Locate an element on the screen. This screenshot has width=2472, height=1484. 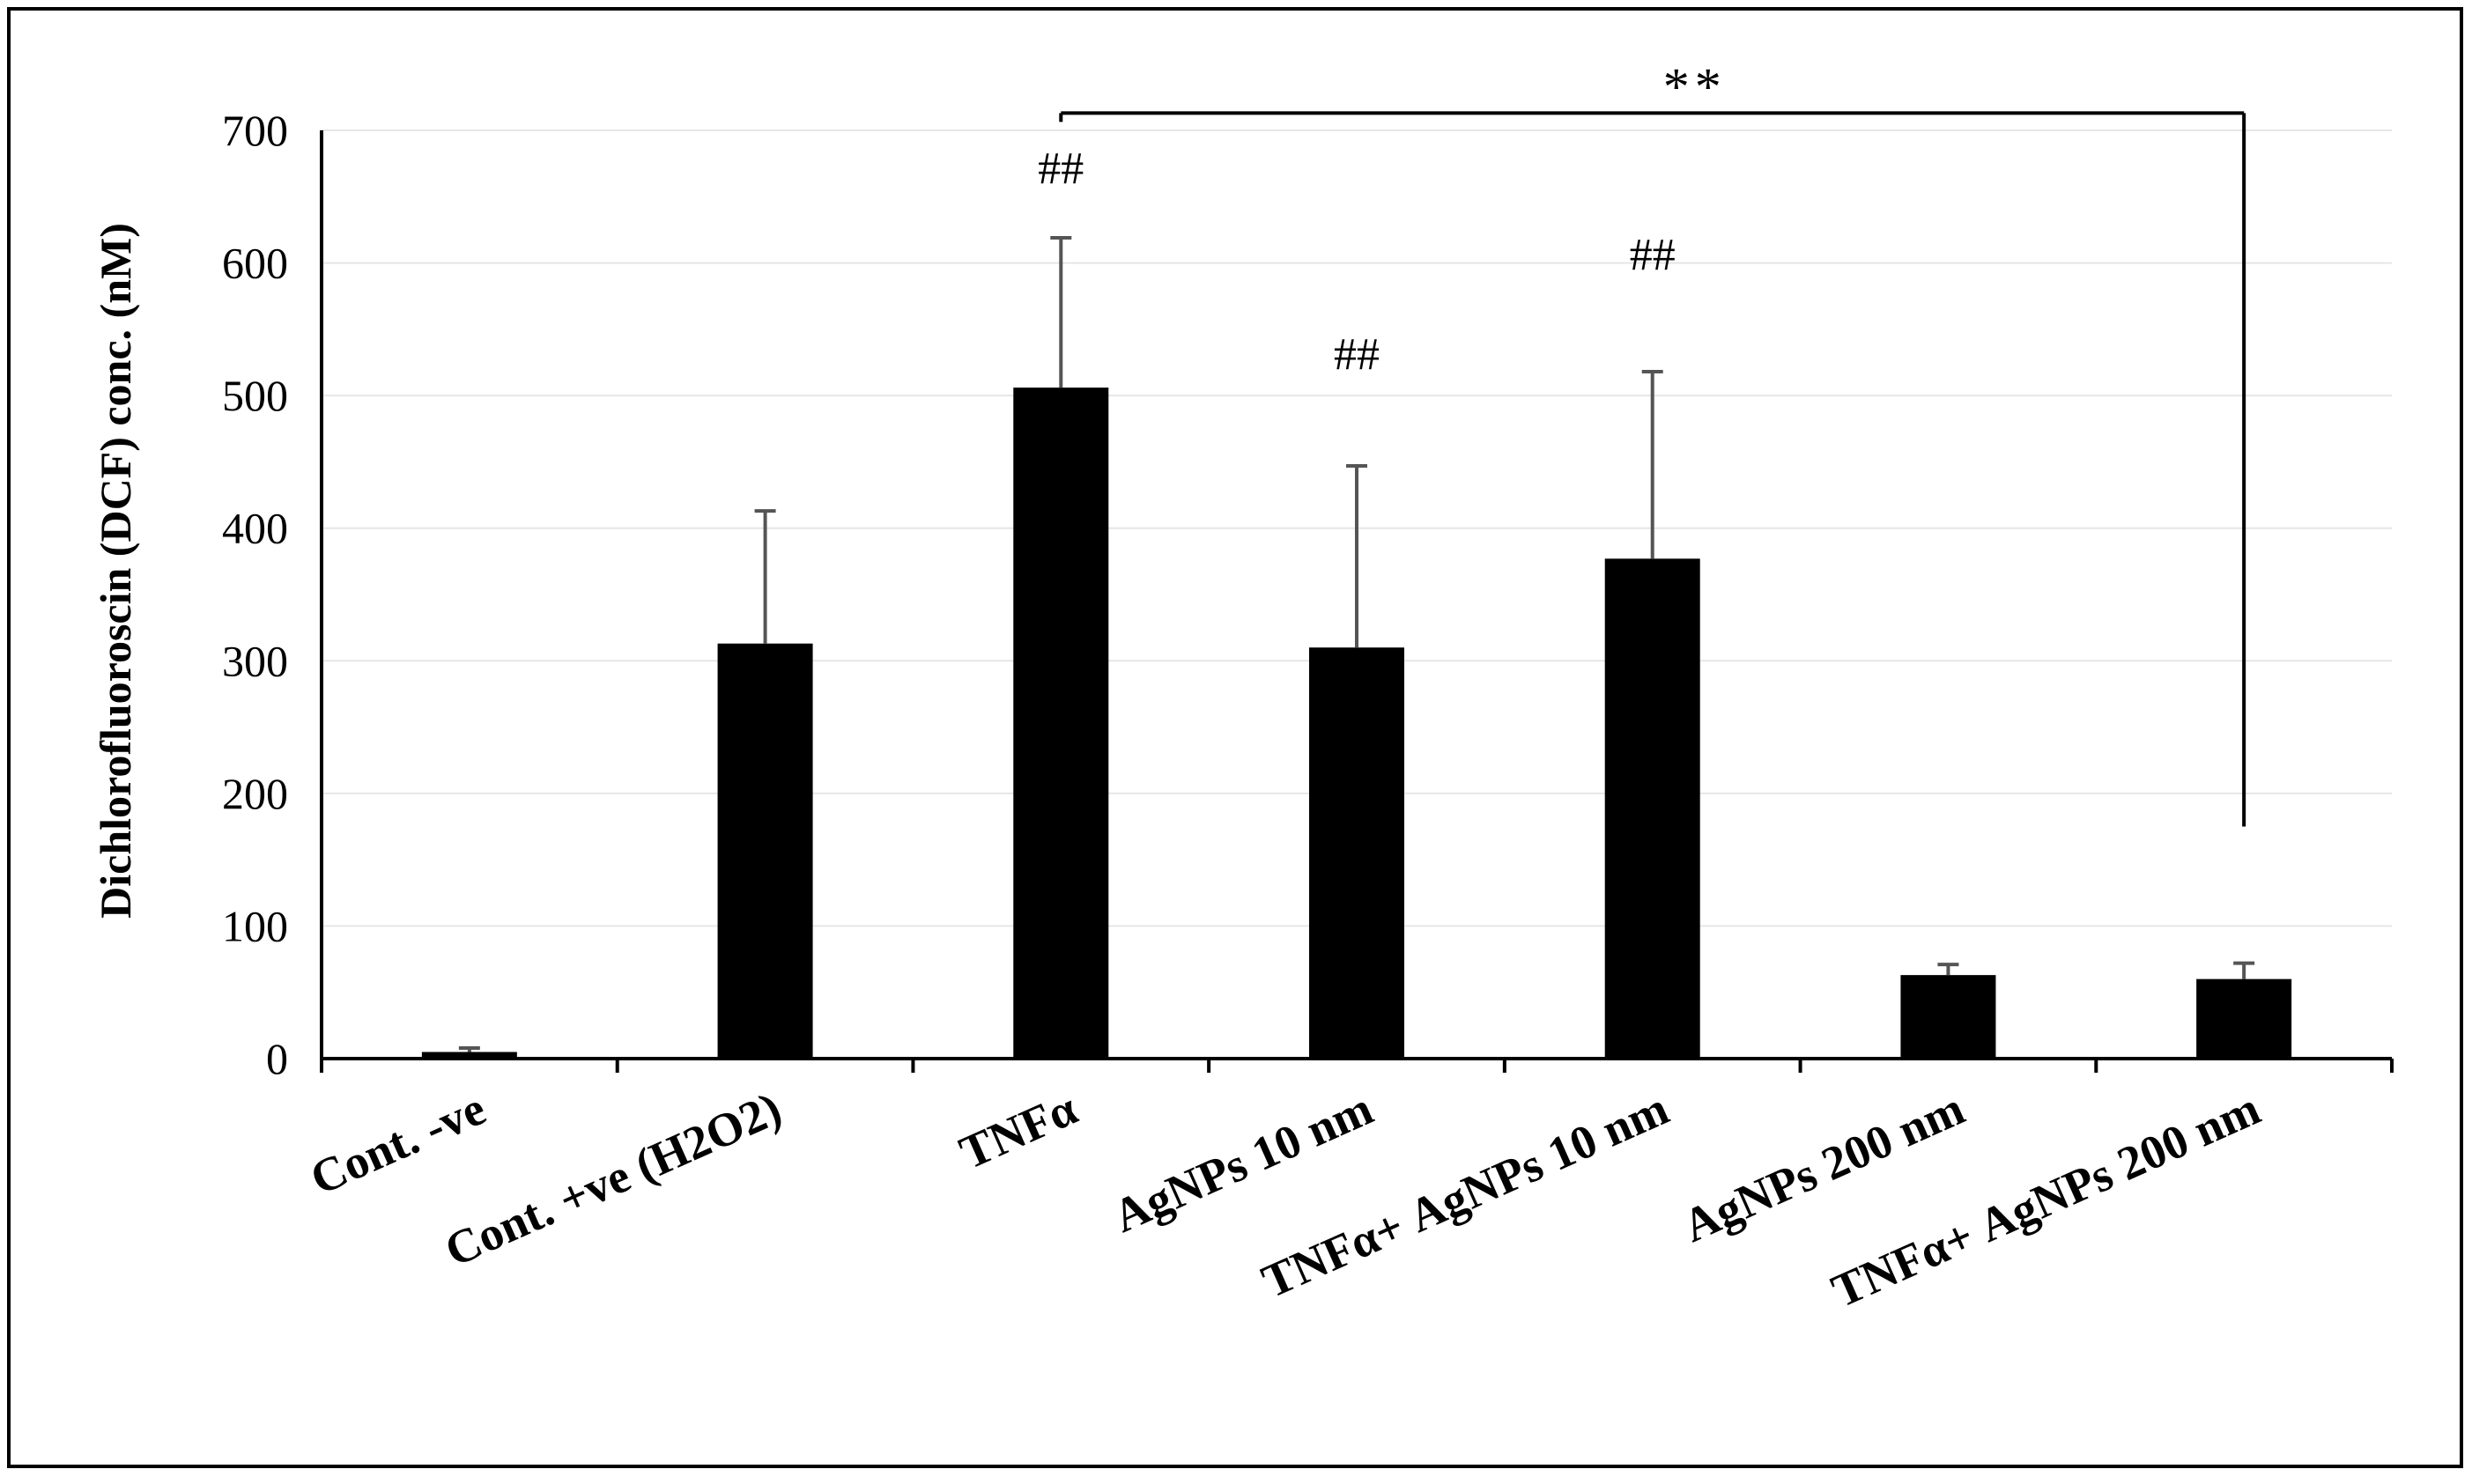
category-label: AgNPs 10 nm is located at coordinates (1243, 1162).